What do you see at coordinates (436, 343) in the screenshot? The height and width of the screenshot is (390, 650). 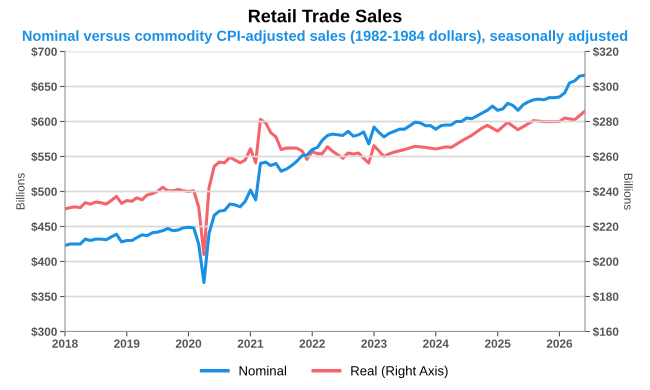 I see `x-tick-label: 2024` at bounding box center [436, 343].